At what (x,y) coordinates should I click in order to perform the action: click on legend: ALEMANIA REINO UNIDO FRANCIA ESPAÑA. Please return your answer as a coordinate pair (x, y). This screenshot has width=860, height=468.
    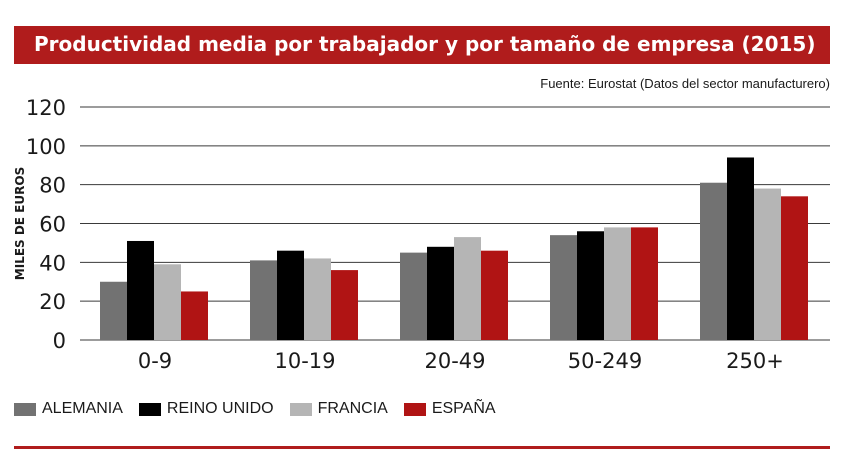
    Looking at the image, I should click on (263, 409).